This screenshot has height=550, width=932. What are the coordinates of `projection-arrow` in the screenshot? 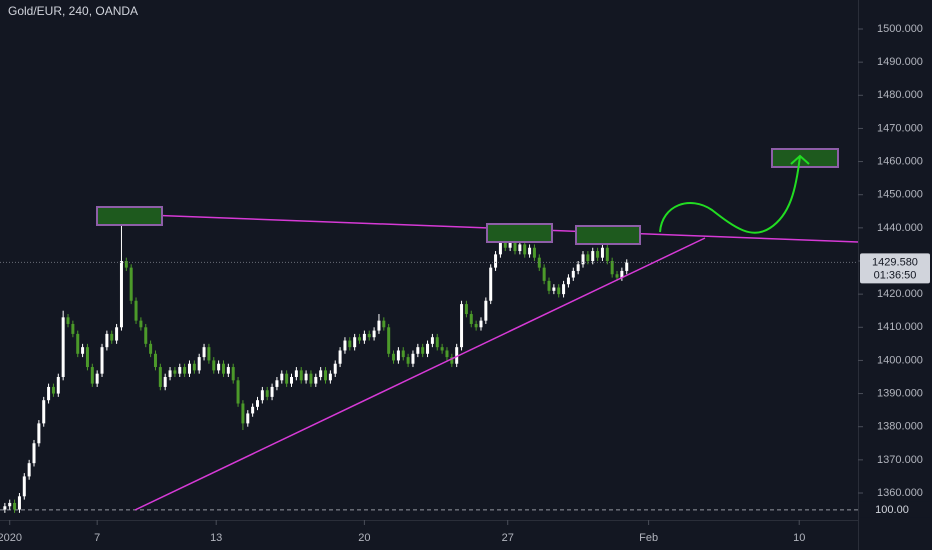 It's located at (734, 194).